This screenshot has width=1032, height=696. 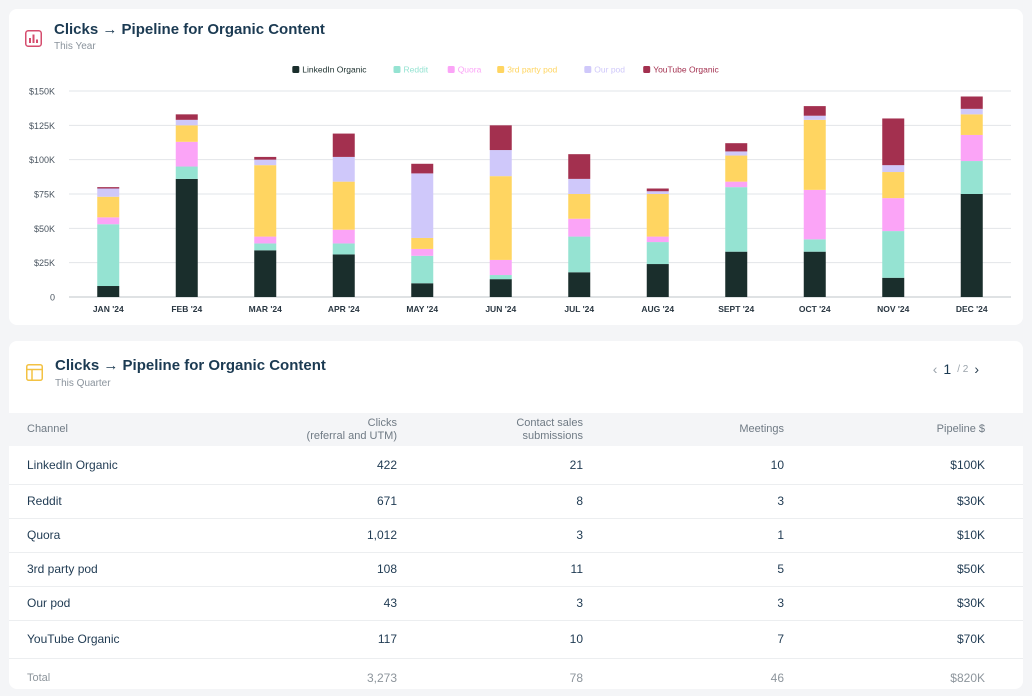 I want to click on cell-channel: Our pod, so click(x=49, y=603).